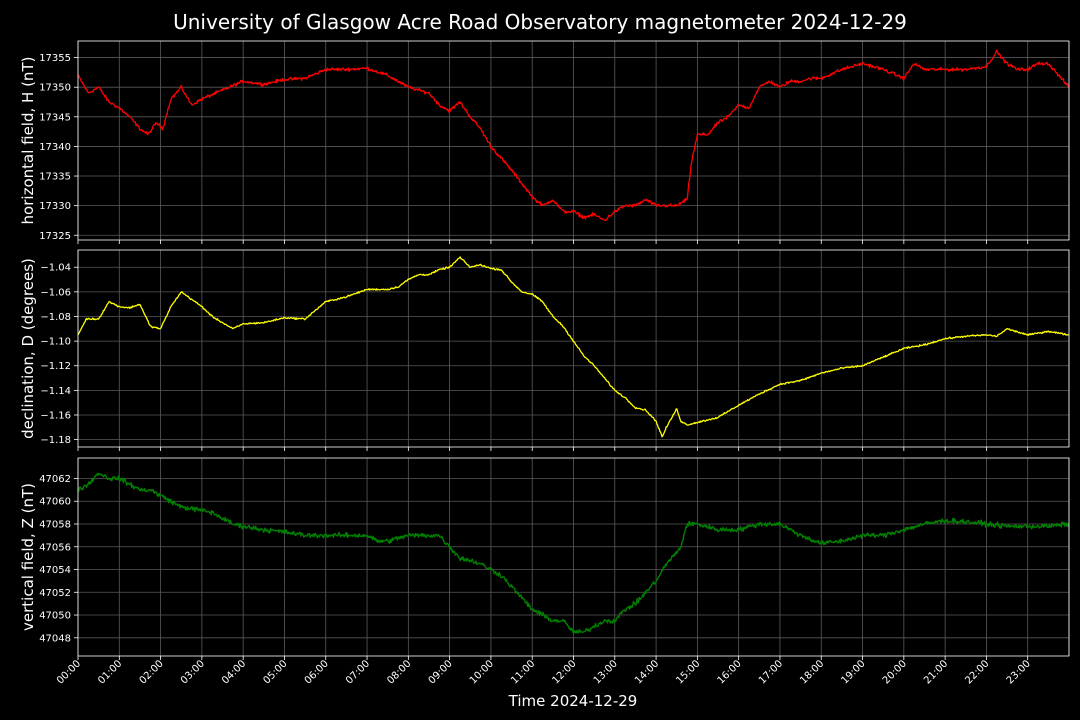 The image size is (1080, 720). I want to click on y-tick-label: 17350, so click(55, 88).